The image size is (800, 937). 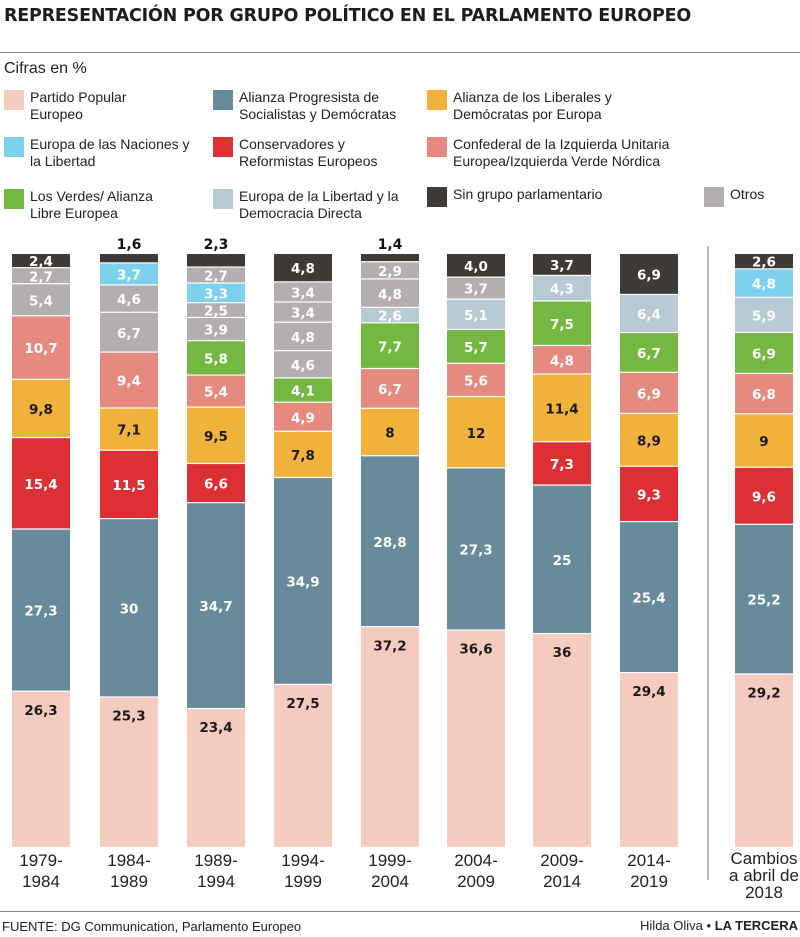 What do you see at coordinates (128, 871) in the screenshot?
I see `category-label: 1984-1989` at bounding box center [128, 871].